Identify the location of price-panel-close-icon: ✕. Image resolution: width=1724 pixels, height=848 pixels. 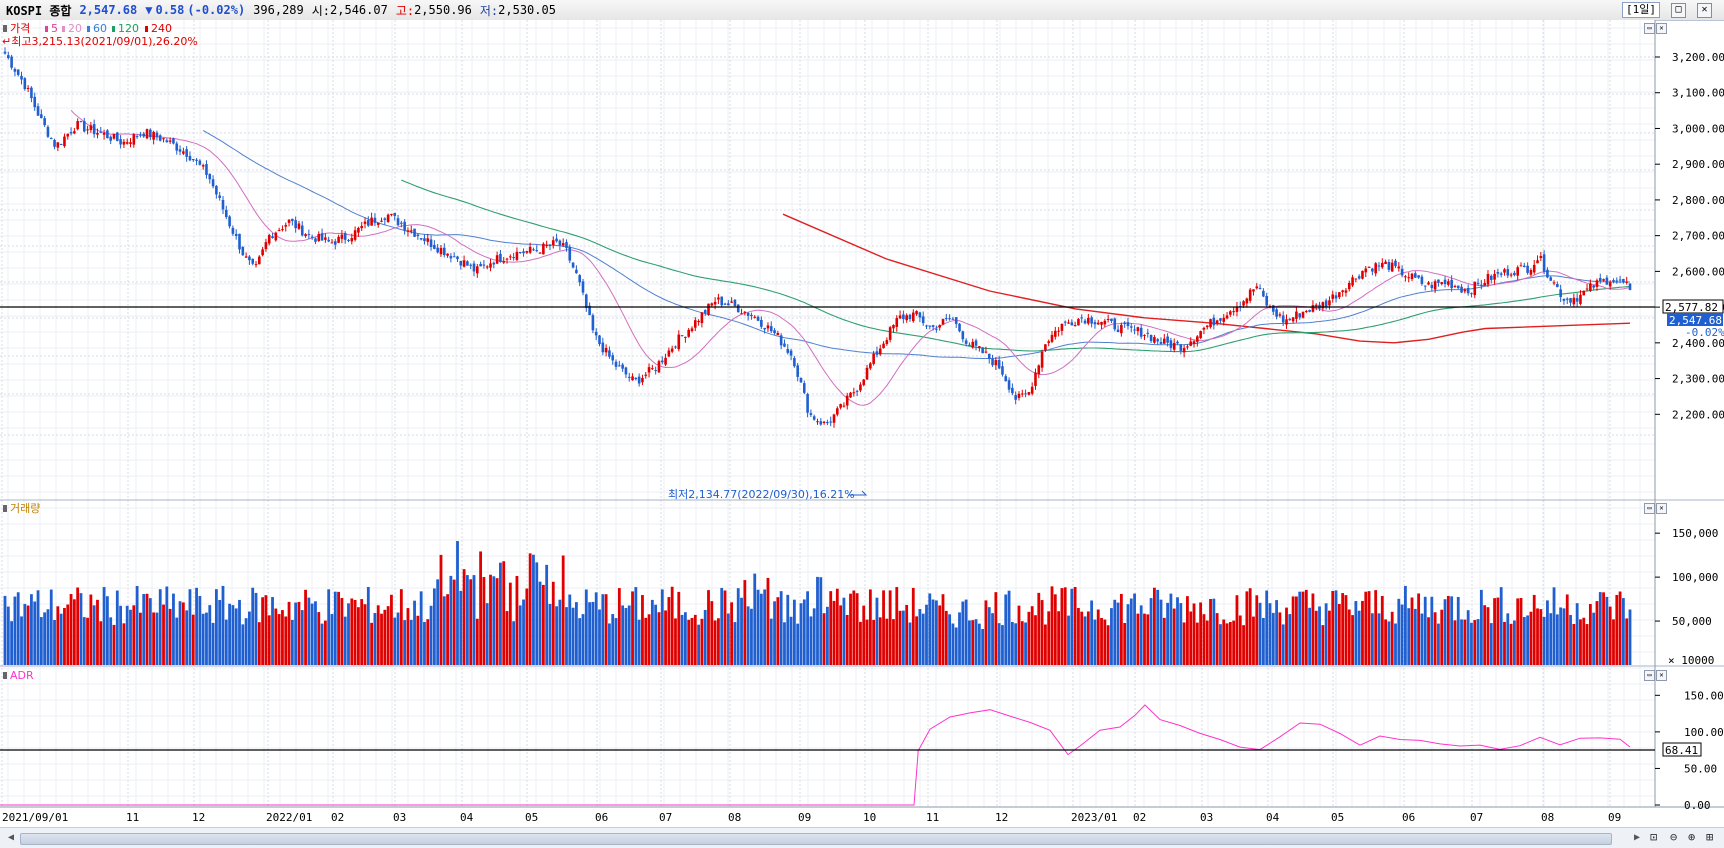
(1661, 28).